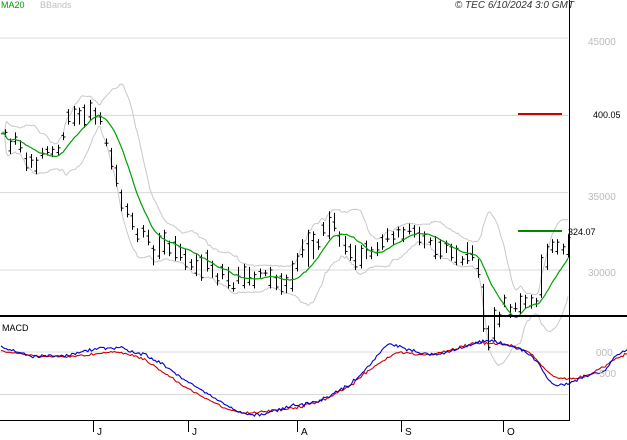 Image resolution: width=627 pixels, height=440 pixels. I want to click on macd-title: MACD, so click(15, 328).